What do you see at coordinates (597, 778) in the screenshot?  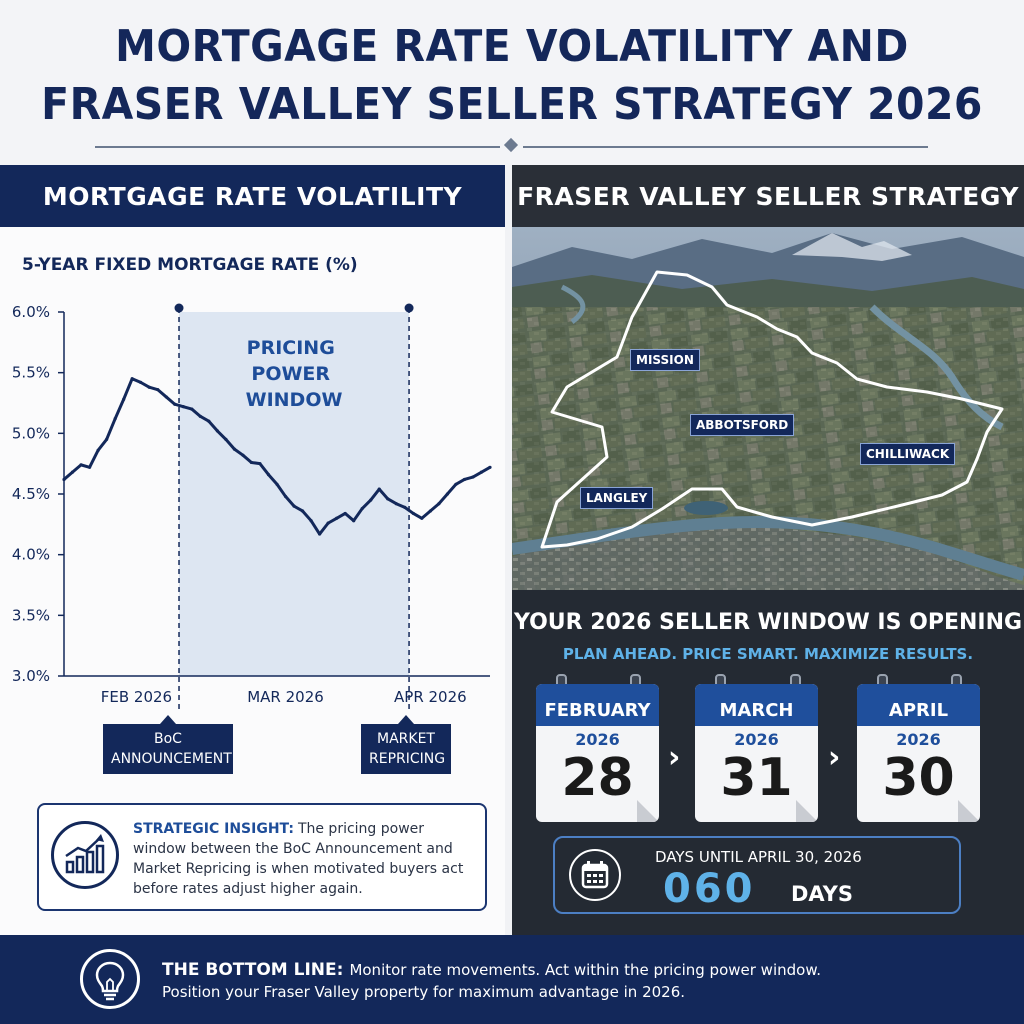 I see `calendar-day: 28` at bounding box center [597, 778].